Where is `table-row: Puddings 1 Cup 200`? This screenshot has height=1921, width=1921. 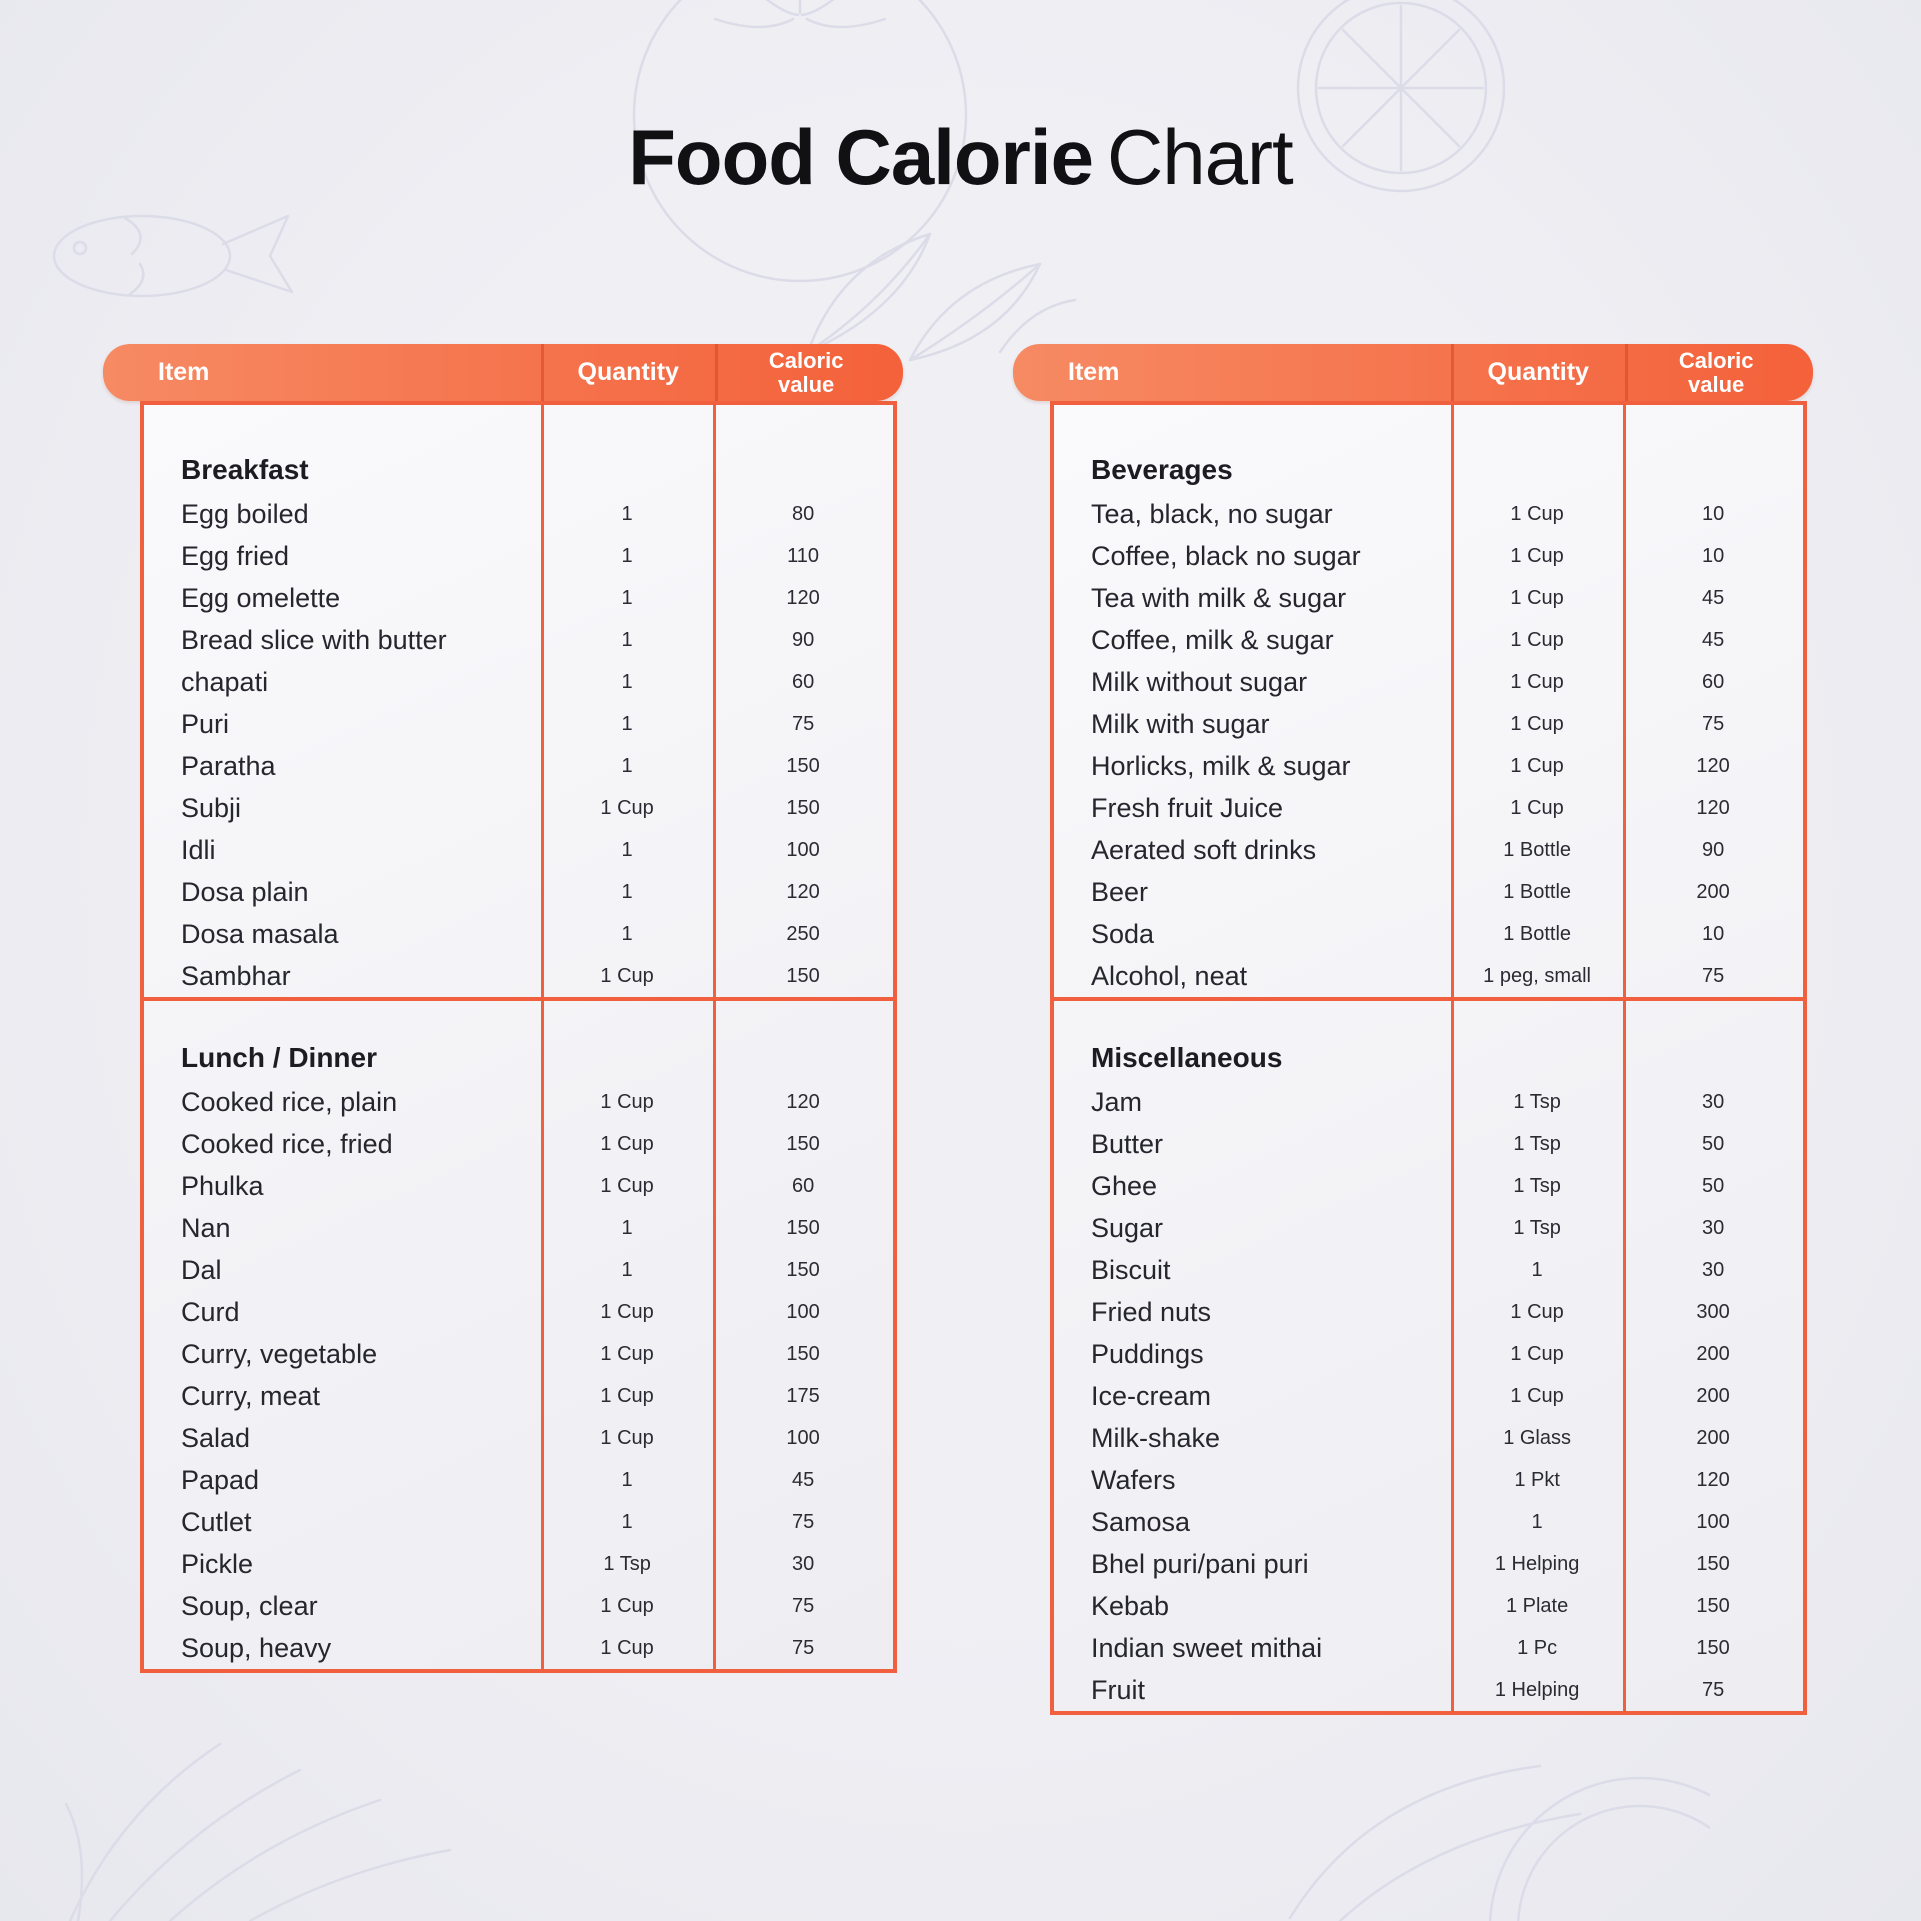 table-row: Puddings 1 Cup 200 is located at coordinates (1428, 1354).